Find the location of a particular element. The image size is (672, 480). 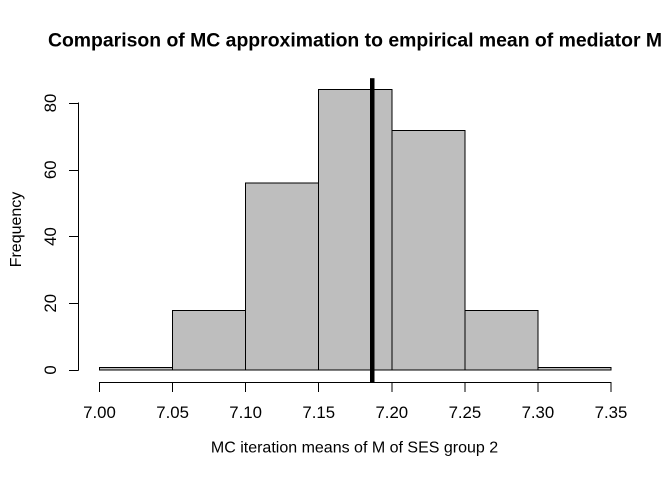

svg-text:MC iteration means of M of SES: MC iteration means of M of SES group 2 is located at coordinates (354, 448).